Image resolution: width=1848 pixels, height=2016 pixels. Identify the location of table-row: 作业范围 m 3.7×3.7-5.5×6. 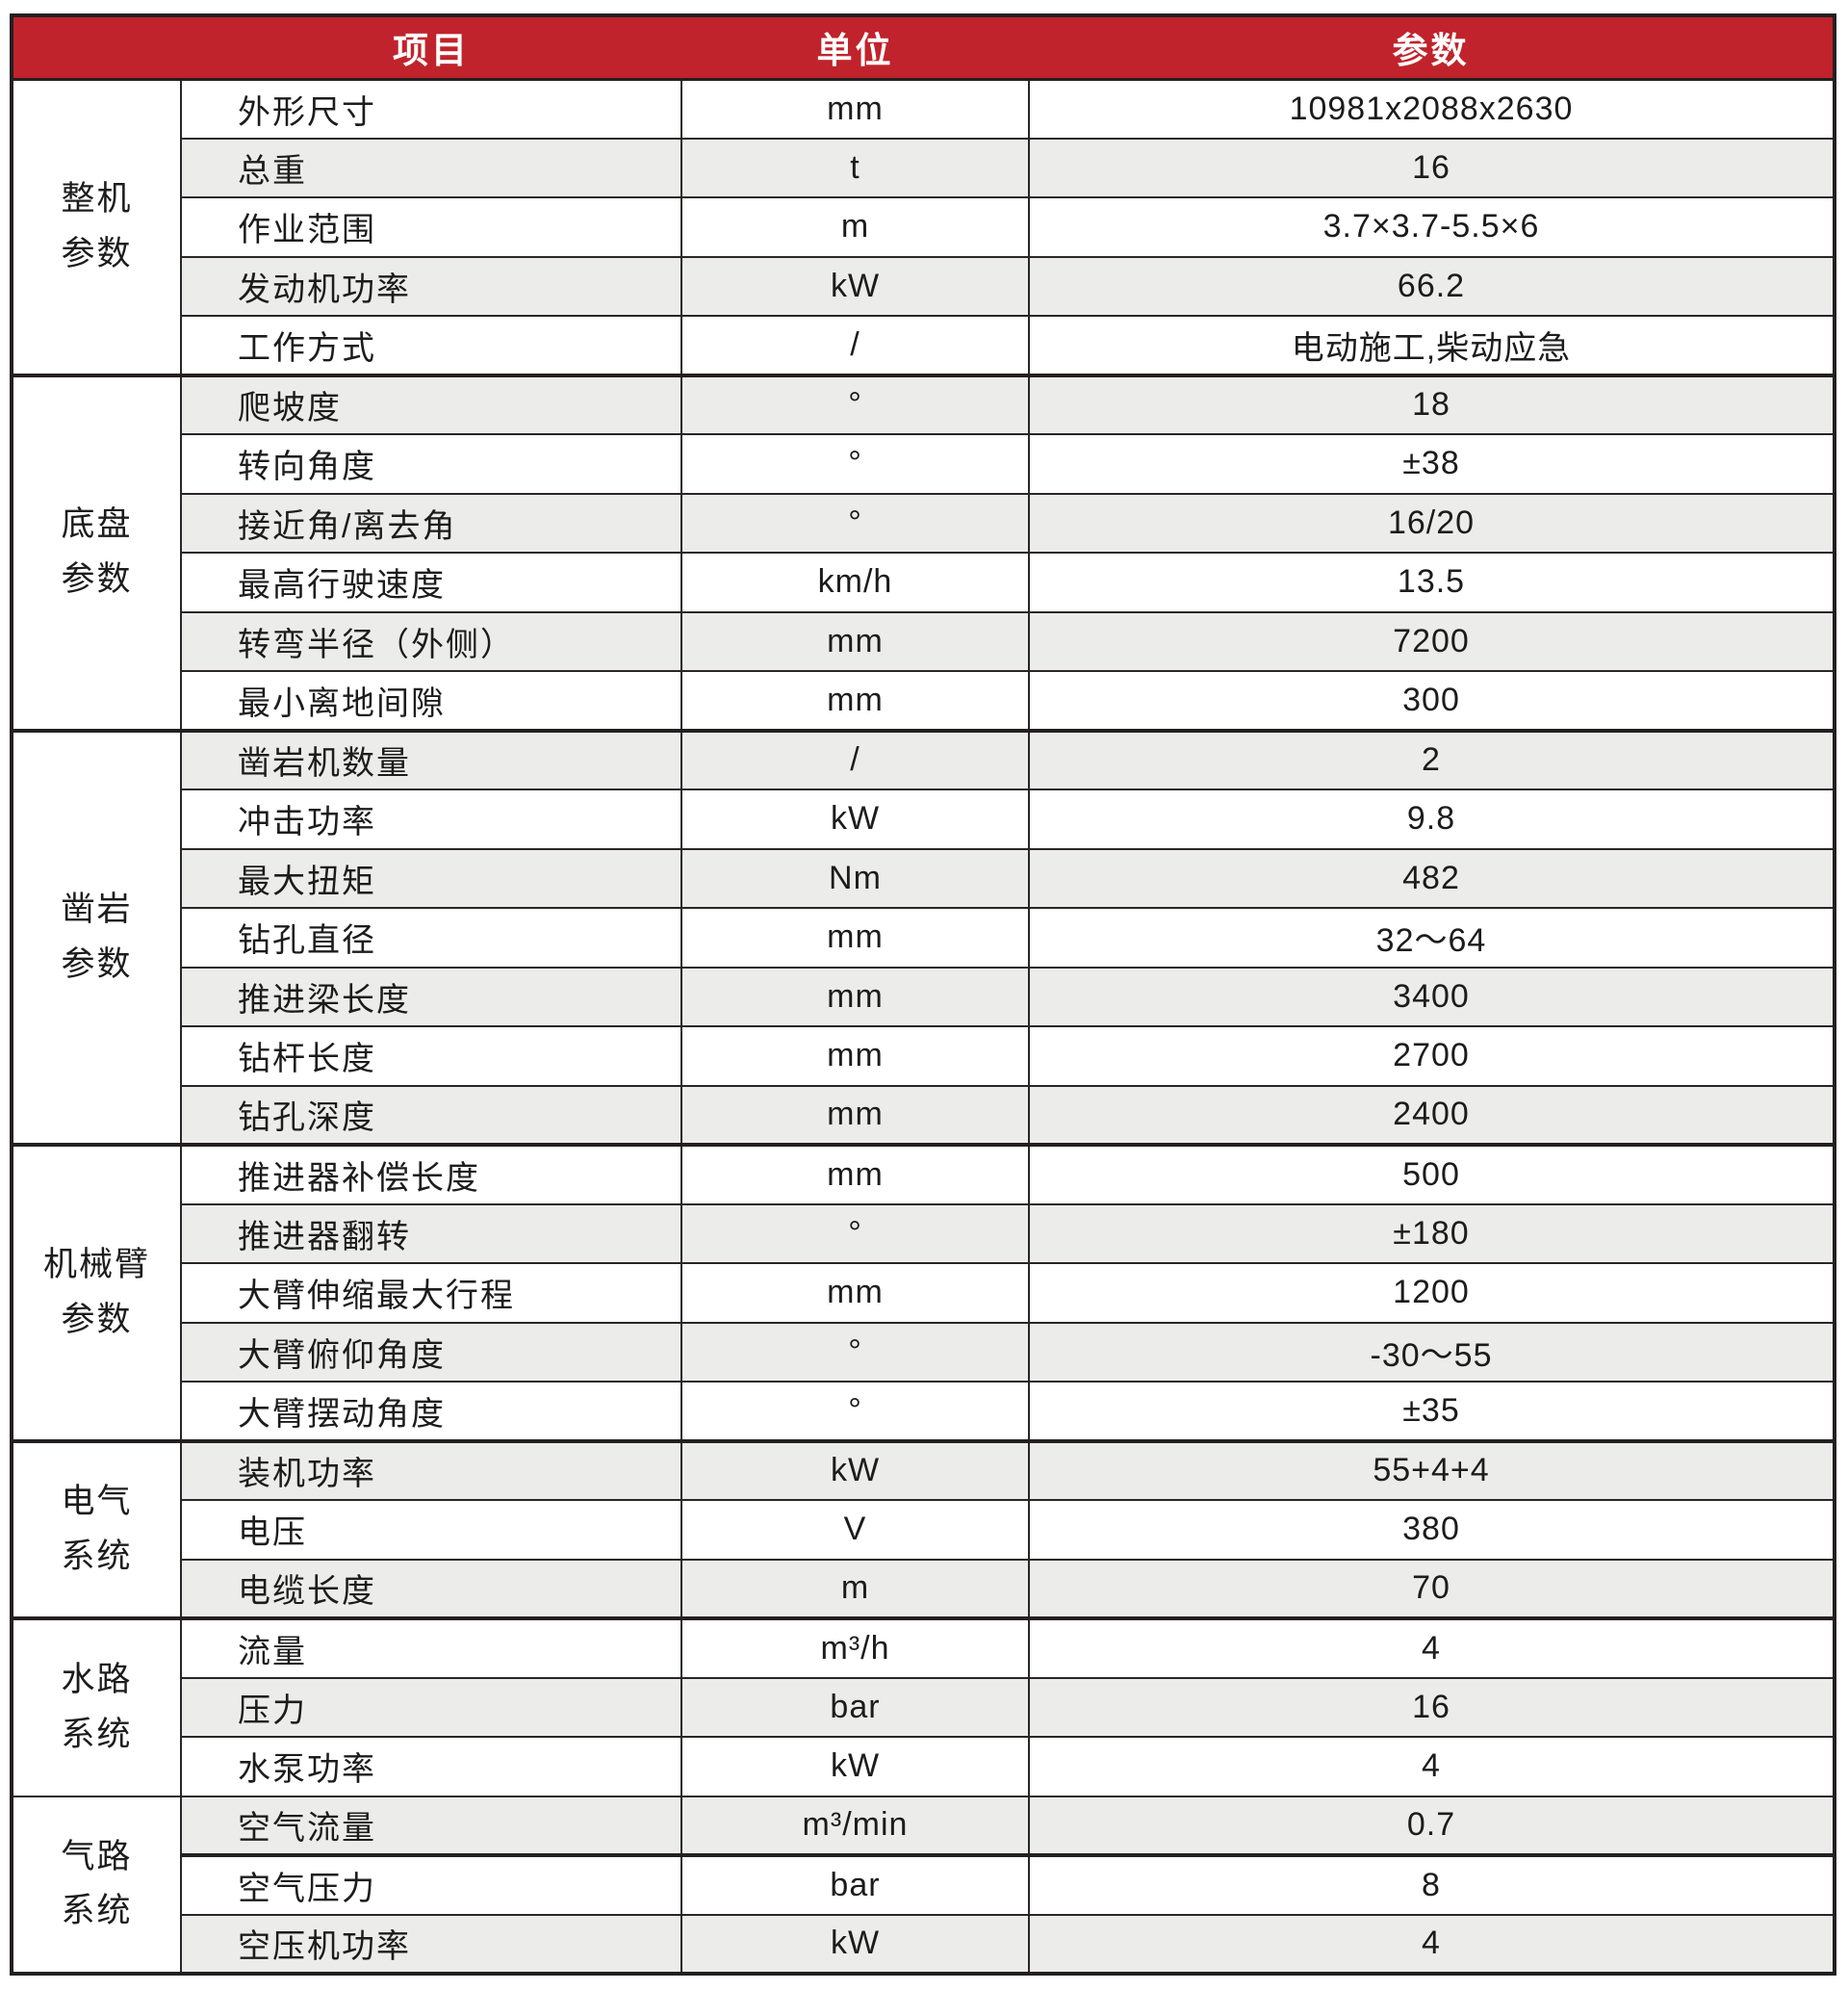
(923, 227).